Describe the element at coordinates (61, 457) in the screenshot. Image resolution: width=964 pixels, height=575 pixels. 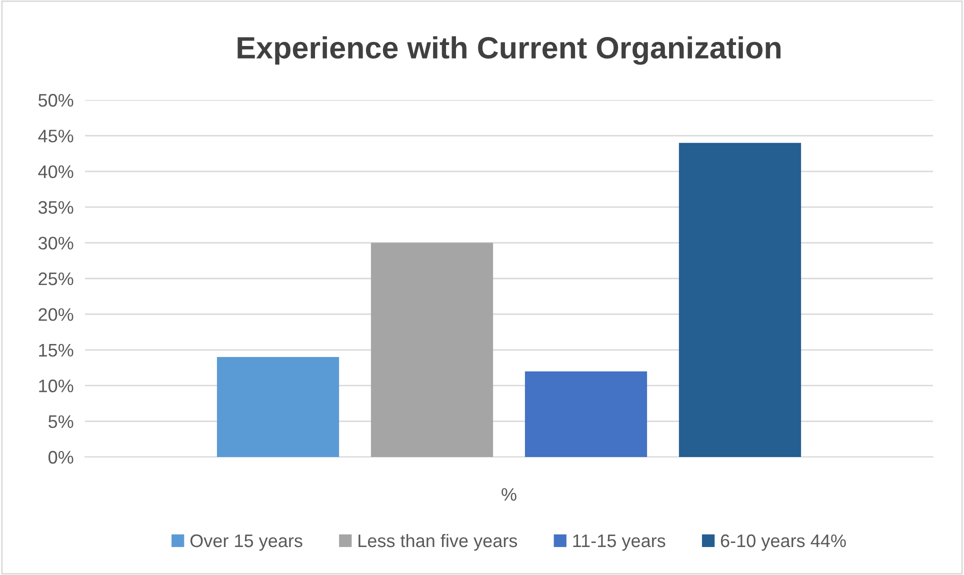
I see `y-tick-label: 0%` at that location.